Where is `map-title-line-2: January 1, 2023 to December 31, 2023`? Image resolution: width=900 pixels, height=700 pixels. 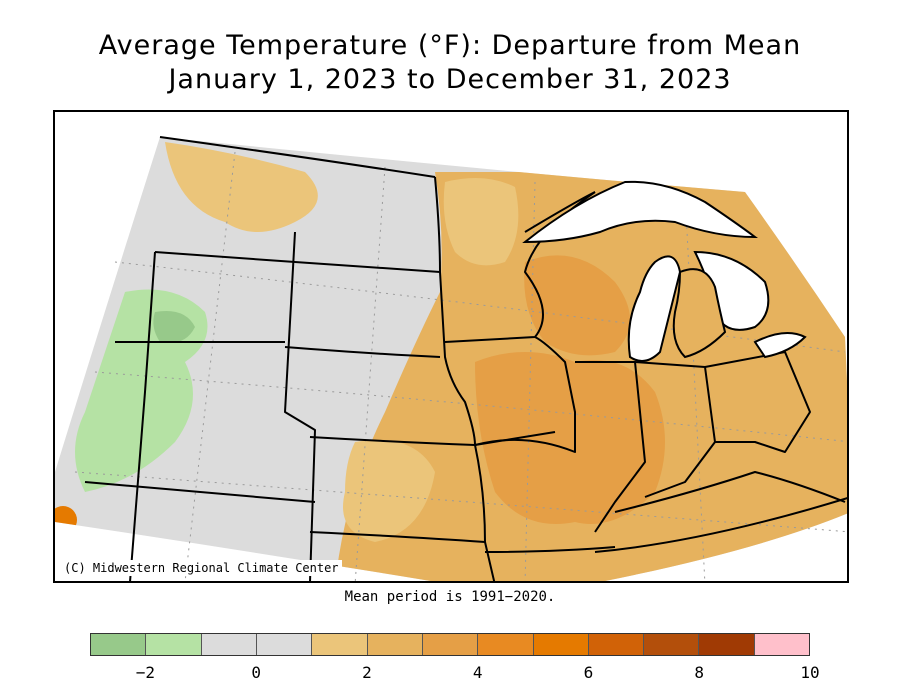
map-title-line-2: January 1, 2023 to December 31, 2023 is located at coordinates (450, 79).